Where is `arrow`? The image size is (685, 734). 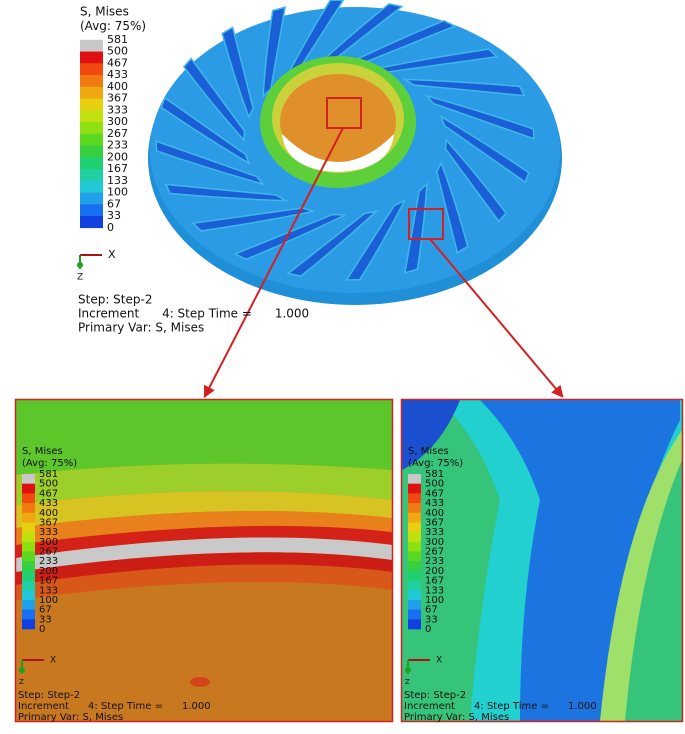
arrow is located at coordinates (496, 318).